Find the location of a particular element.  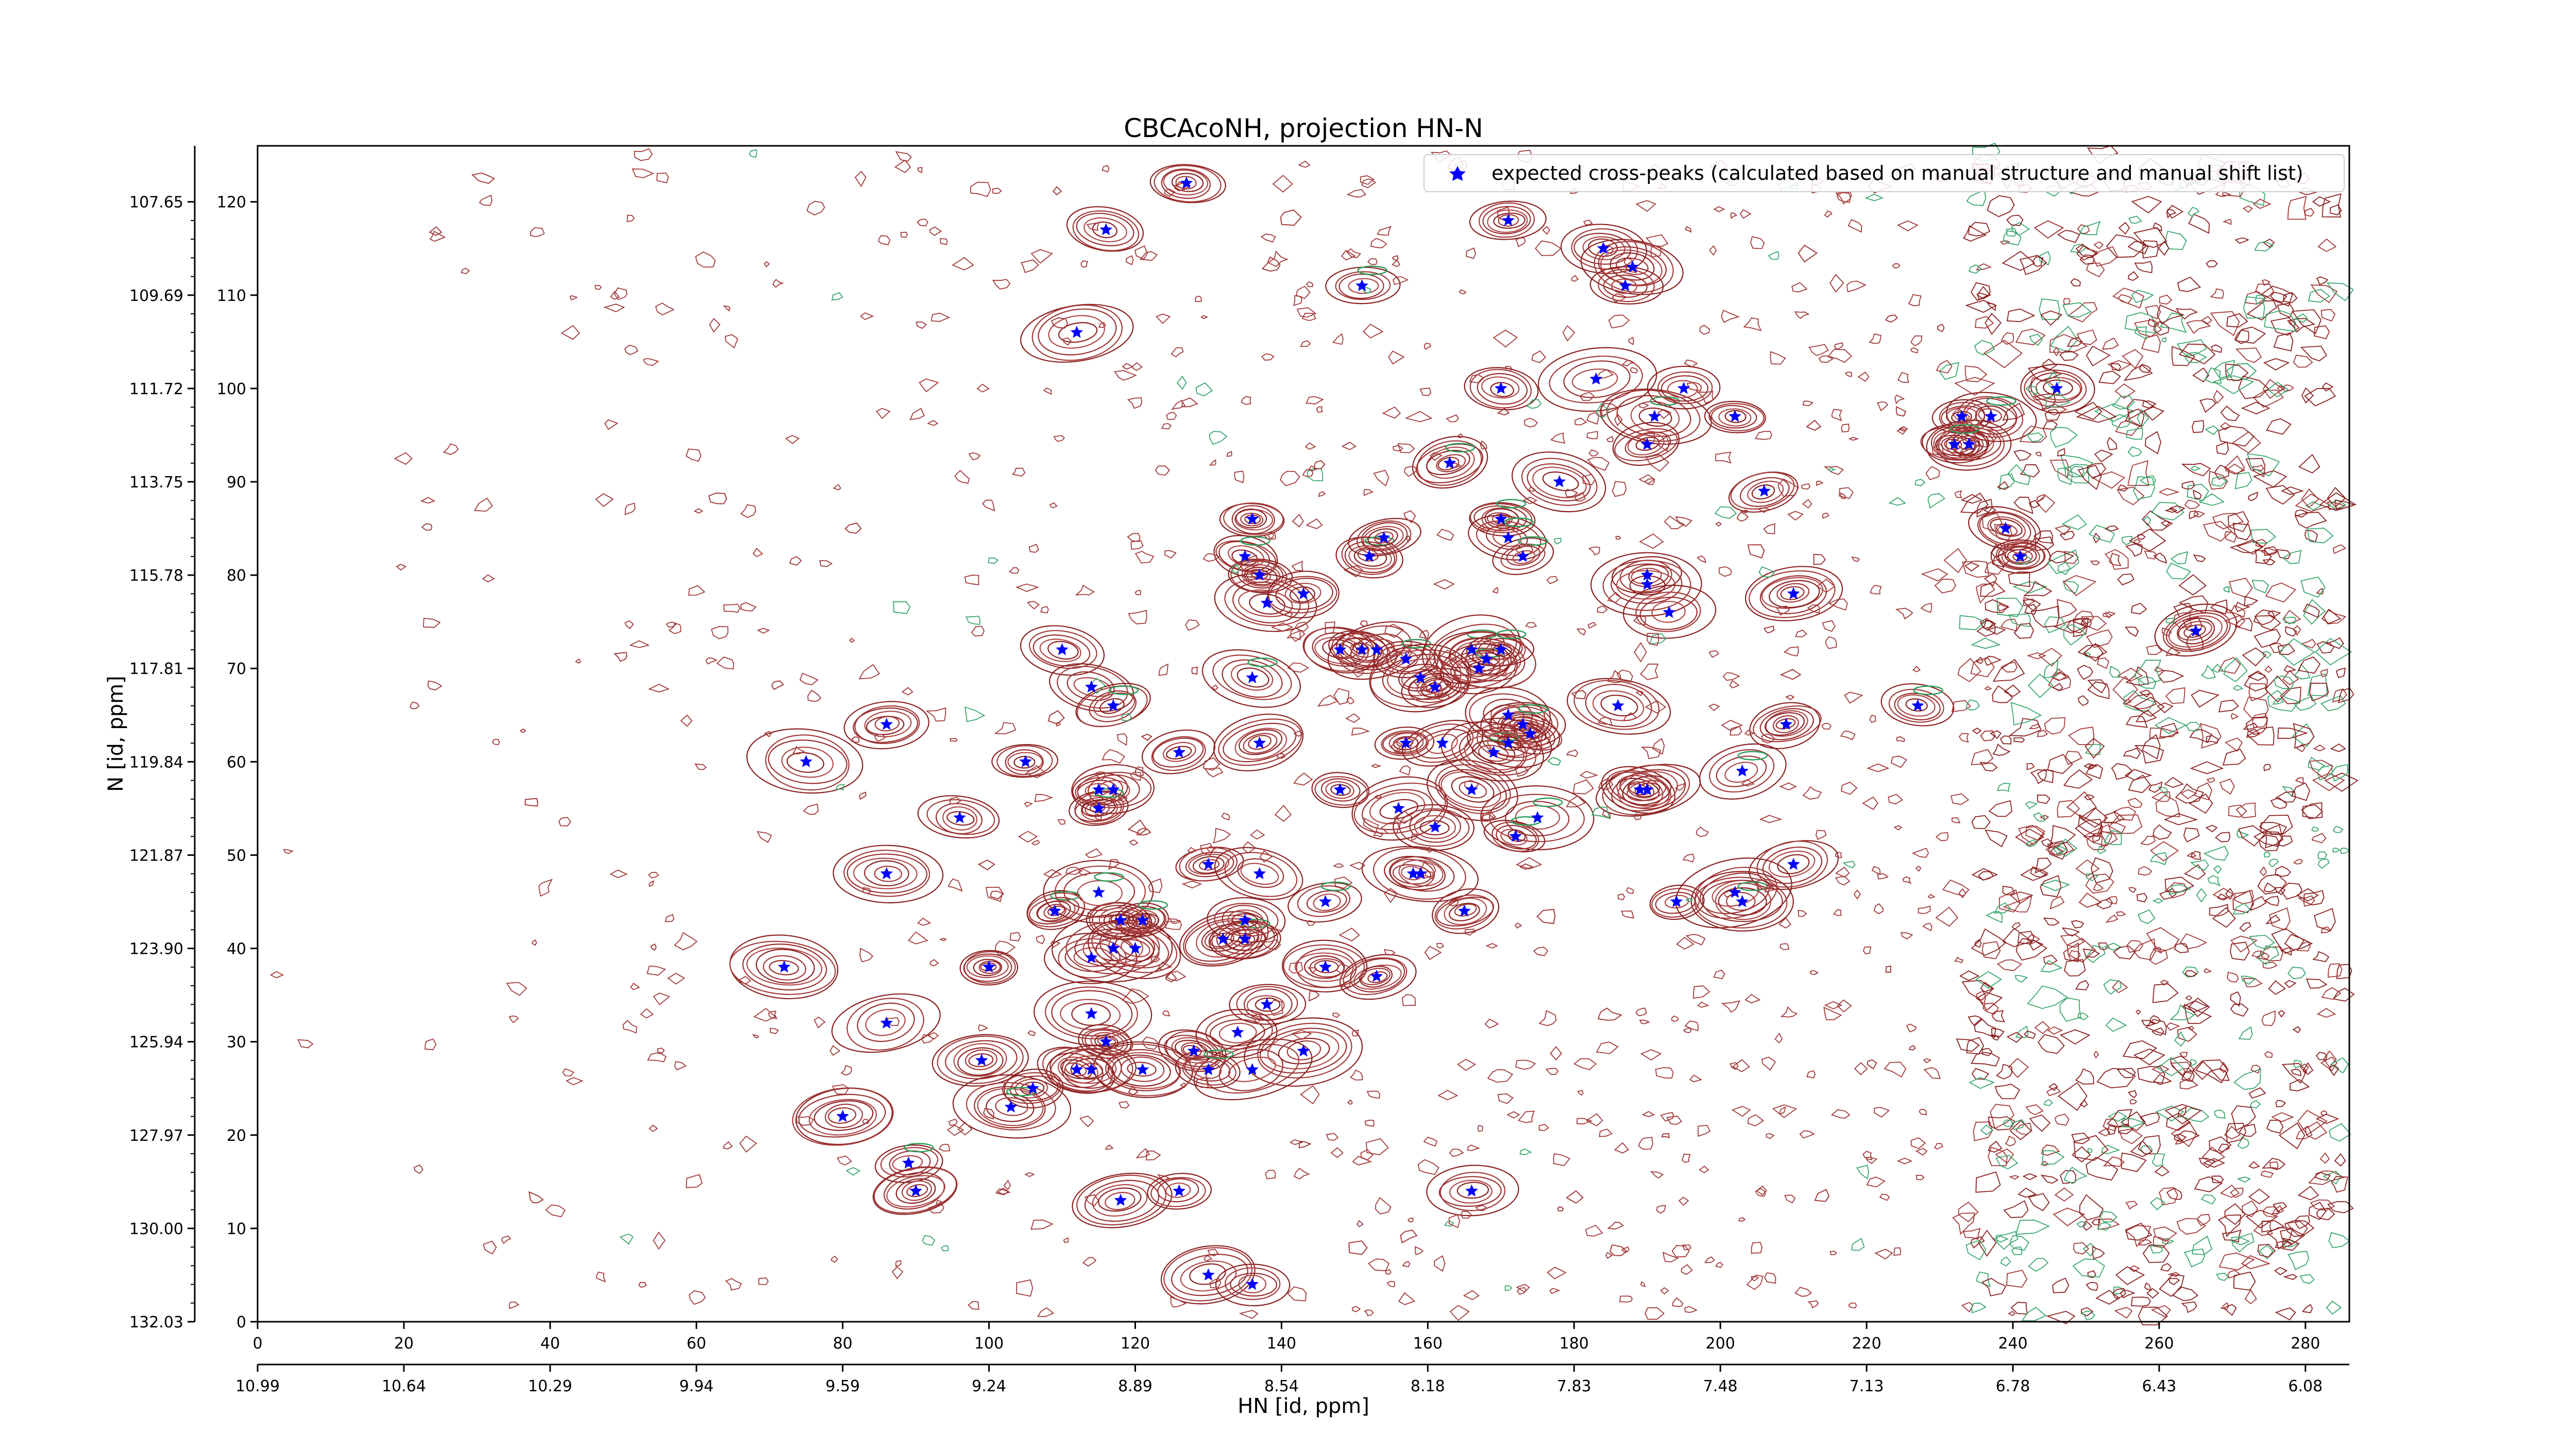

y-ppm-tick-label: 107.65 is located at coordinates (156, 203).